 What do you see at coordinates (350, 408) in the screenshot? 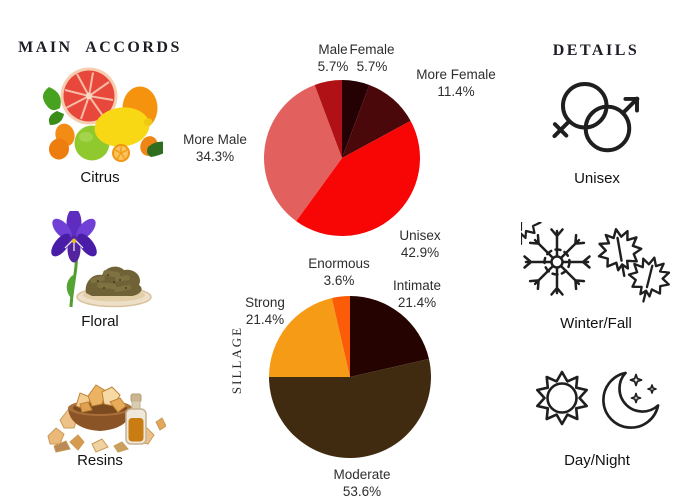
I see `pie-slice-moderate` at bounding box center [350, 408].